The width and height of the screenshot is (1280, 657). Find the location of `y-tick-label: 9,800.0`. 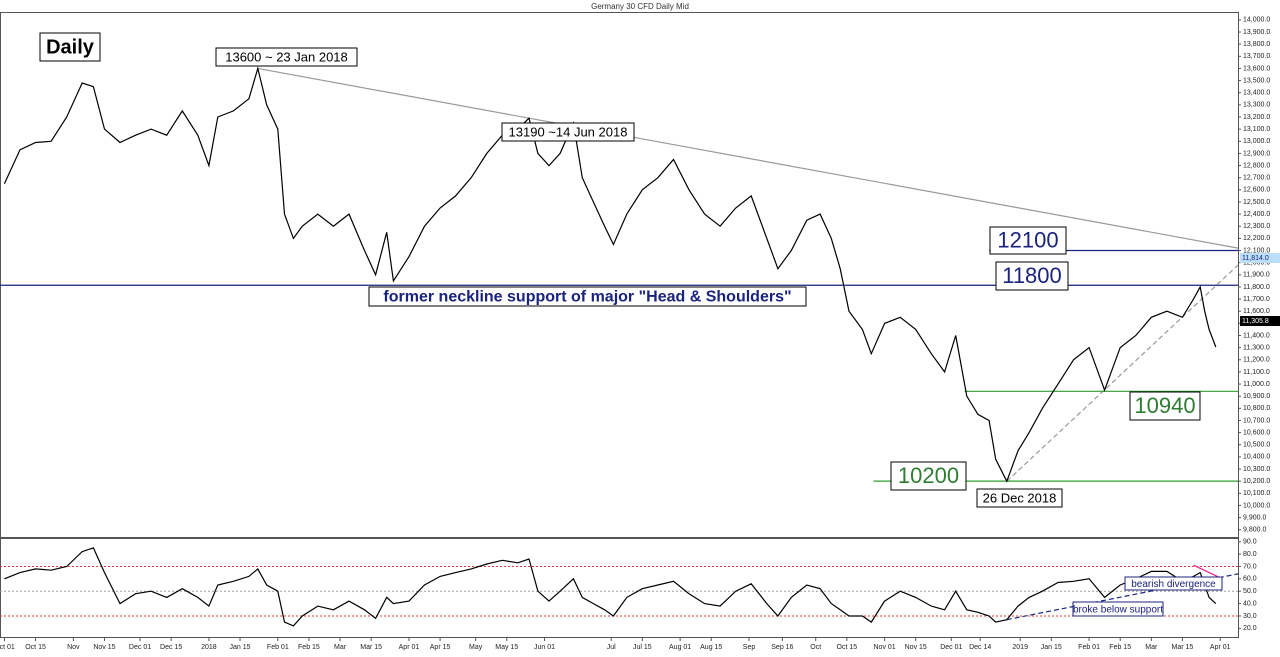

y-tick-label: 9,800.0 is located at coordinates (1254, 530).